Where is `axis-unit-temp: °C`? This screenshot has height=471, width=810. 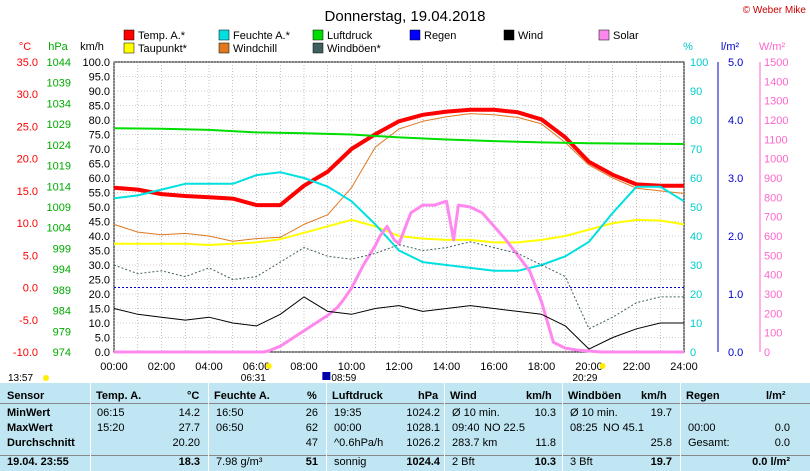 axis-unit-temp: °C is located at coordinates (25, 47).